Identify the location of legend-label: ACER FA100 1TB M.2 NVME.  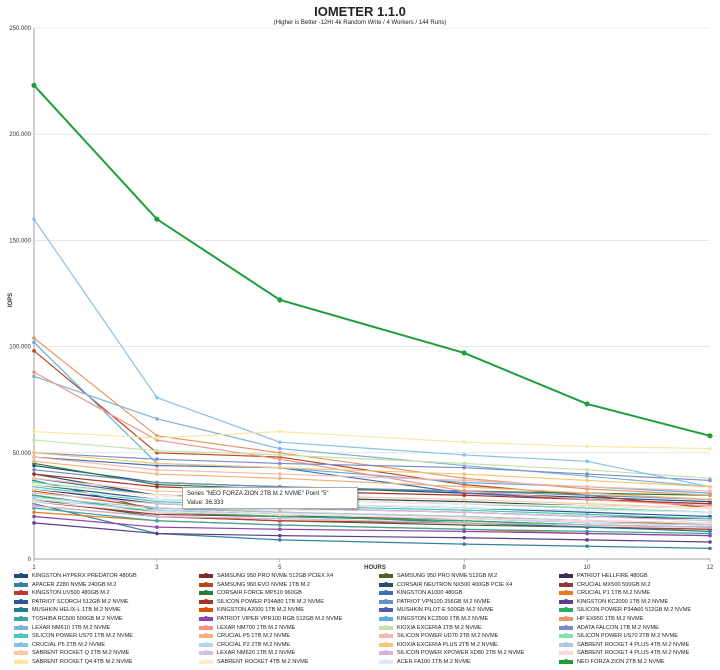
(434, 662).